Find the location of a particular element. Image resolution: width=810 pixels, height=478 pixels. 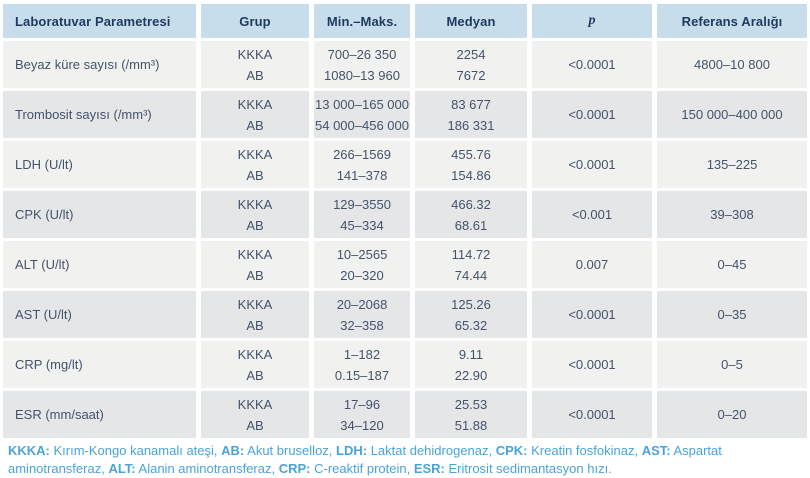

column-header-4: p is located at coordinates (592, 21).